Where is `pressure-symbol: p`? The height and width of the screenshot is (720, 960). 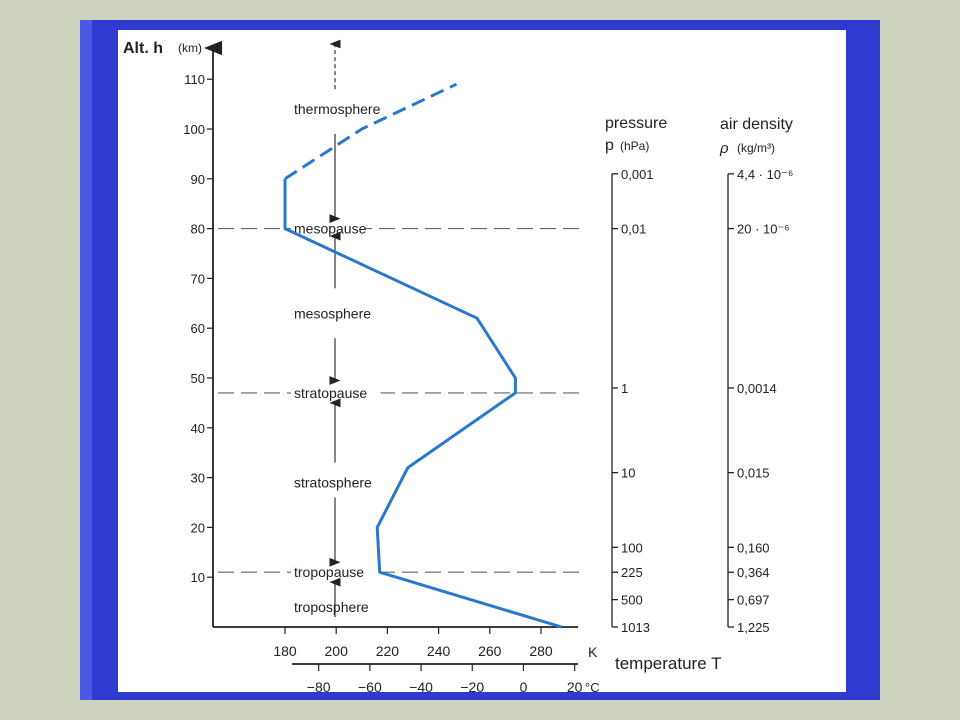 pressure-symbol: p is located at coordinates (609, 145).